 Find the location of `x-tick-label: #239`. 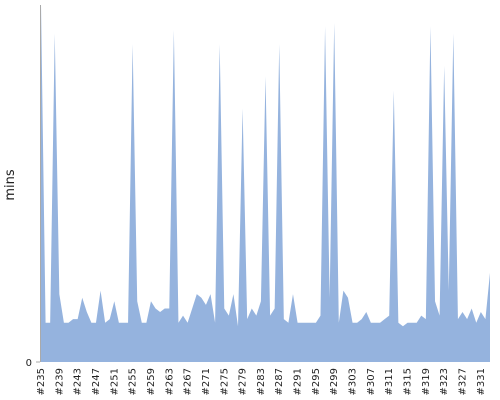

x-tick-label: #239 is located at coordinates (59, 381).